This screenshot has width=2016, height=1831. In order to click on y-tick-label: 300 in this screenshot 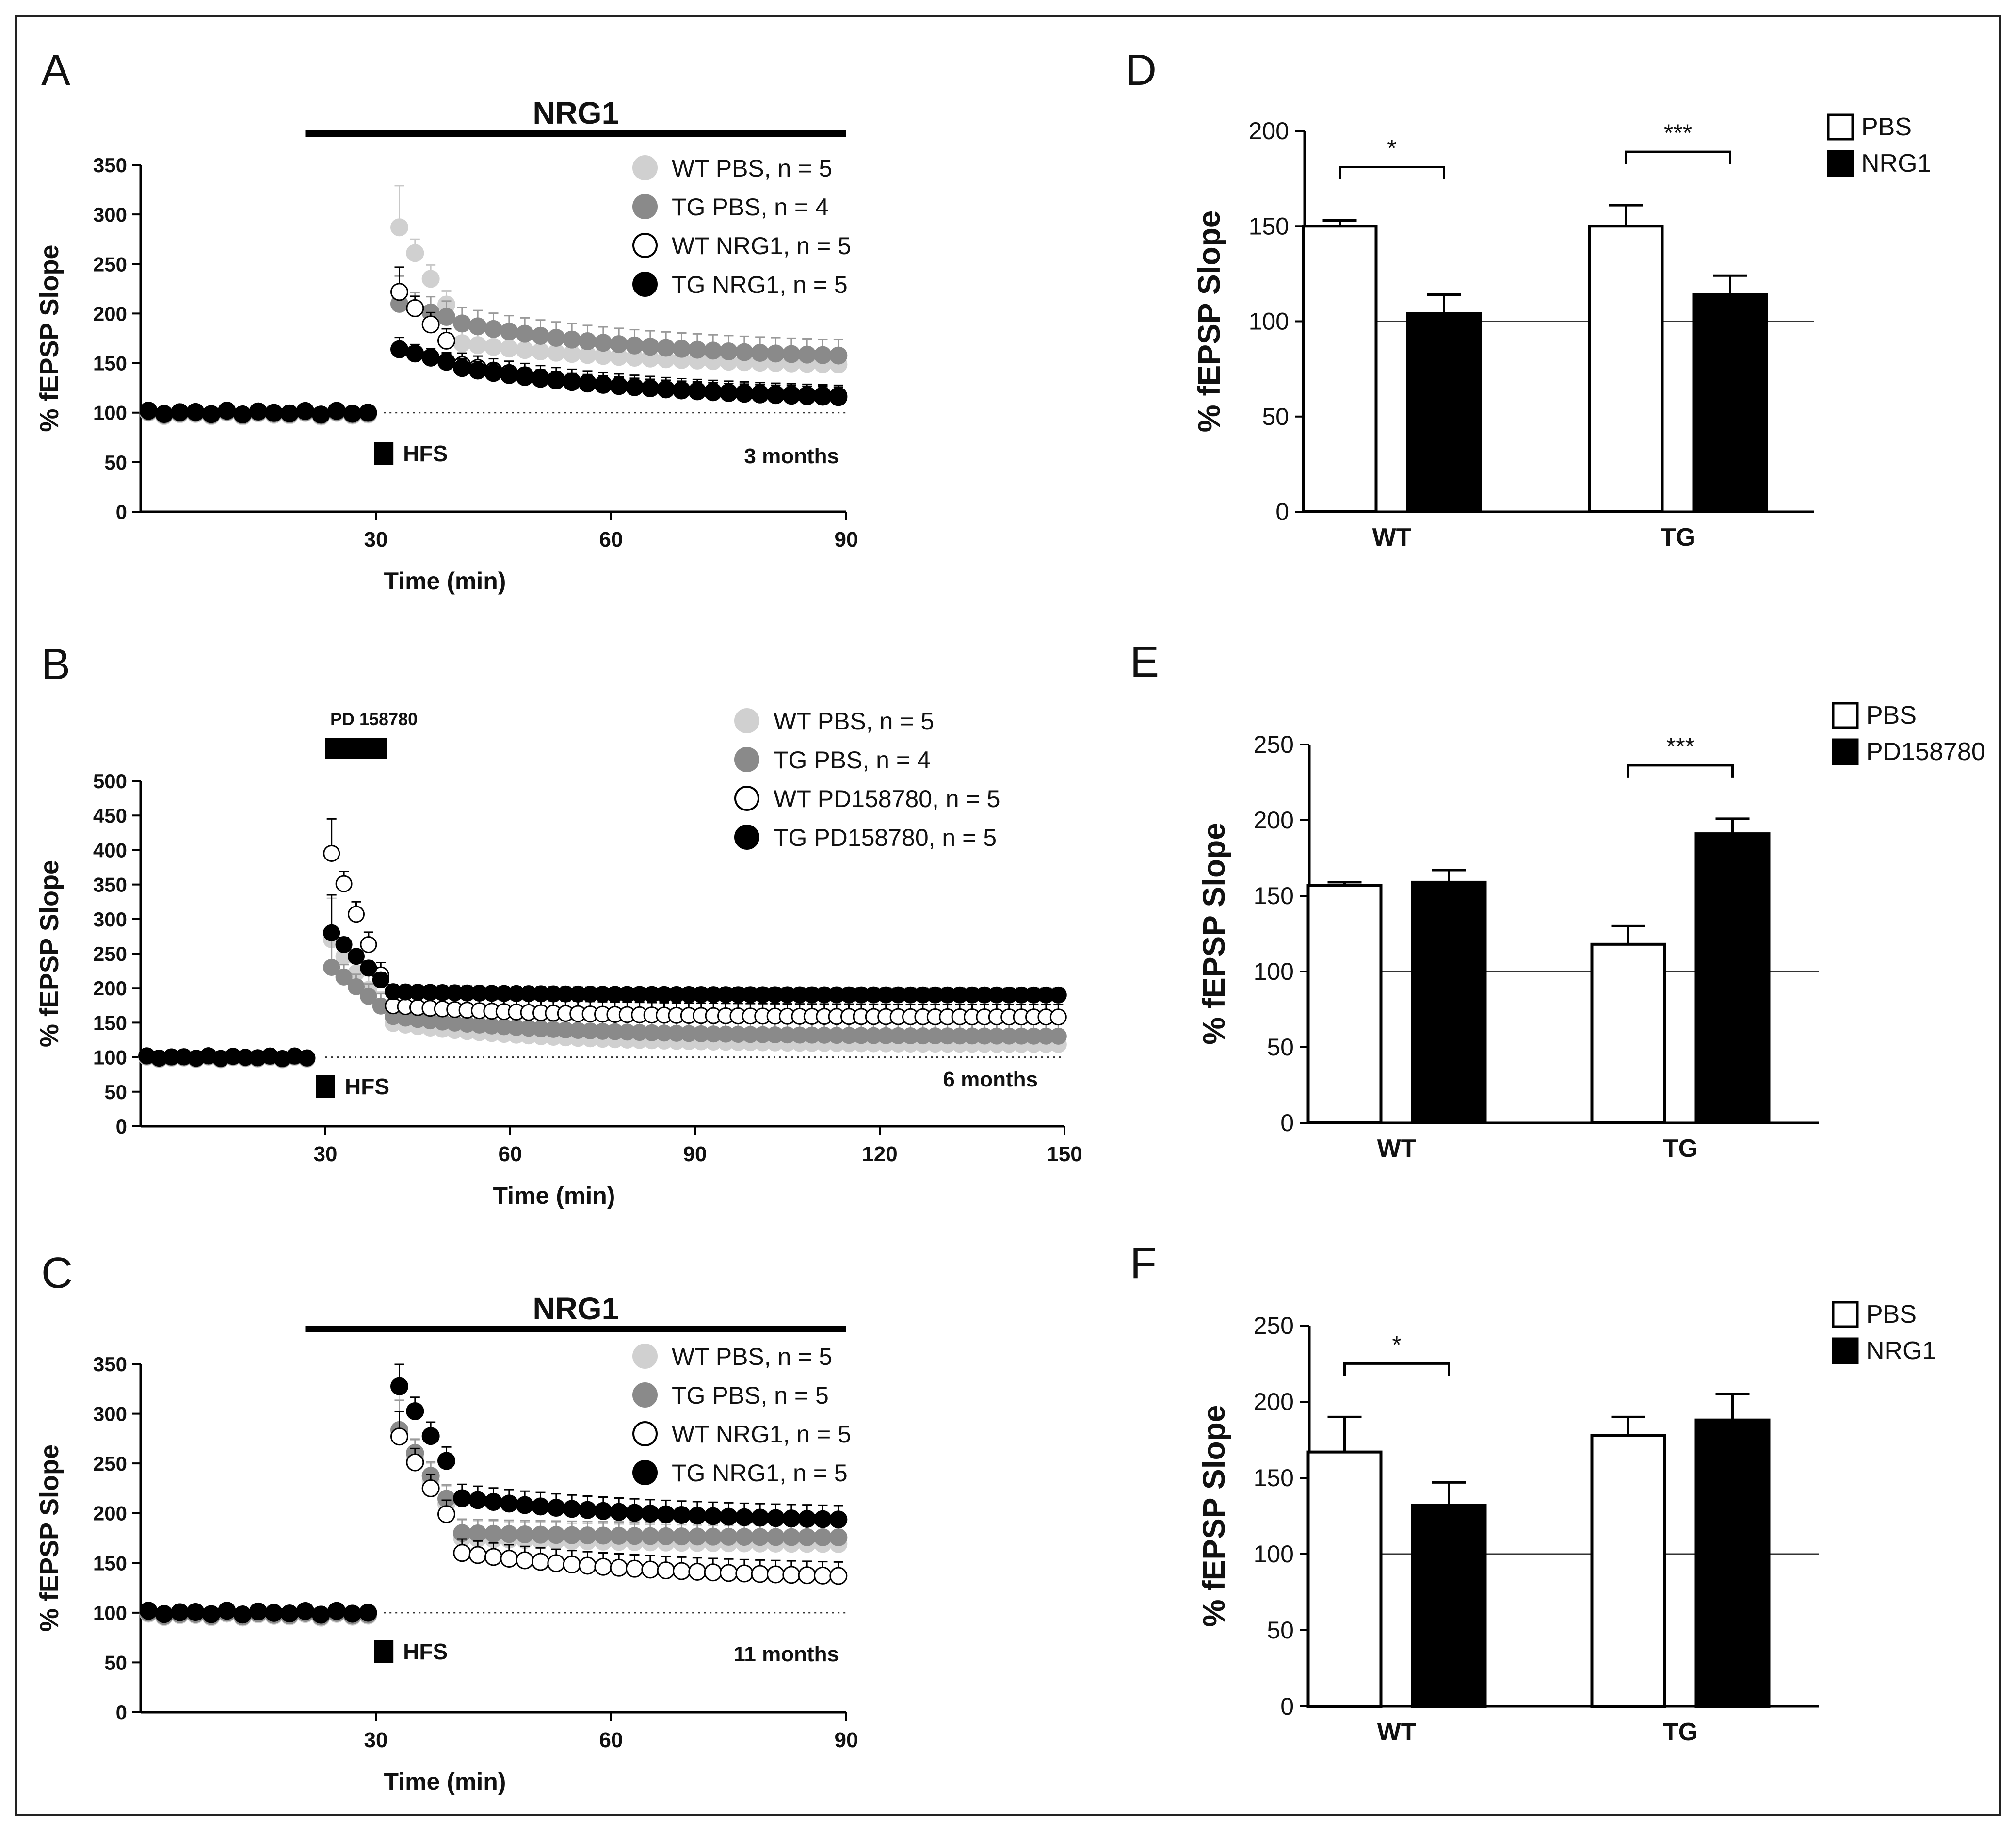, I will do `click(110, 215)`.